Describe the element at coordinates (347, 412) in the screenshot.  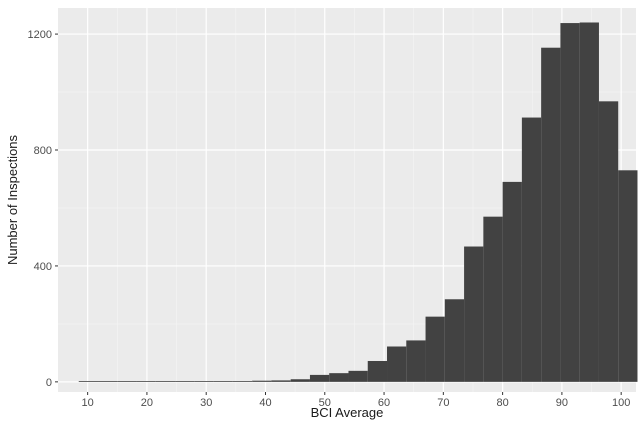
I see `x-axis-title: BCI Average` at that location.